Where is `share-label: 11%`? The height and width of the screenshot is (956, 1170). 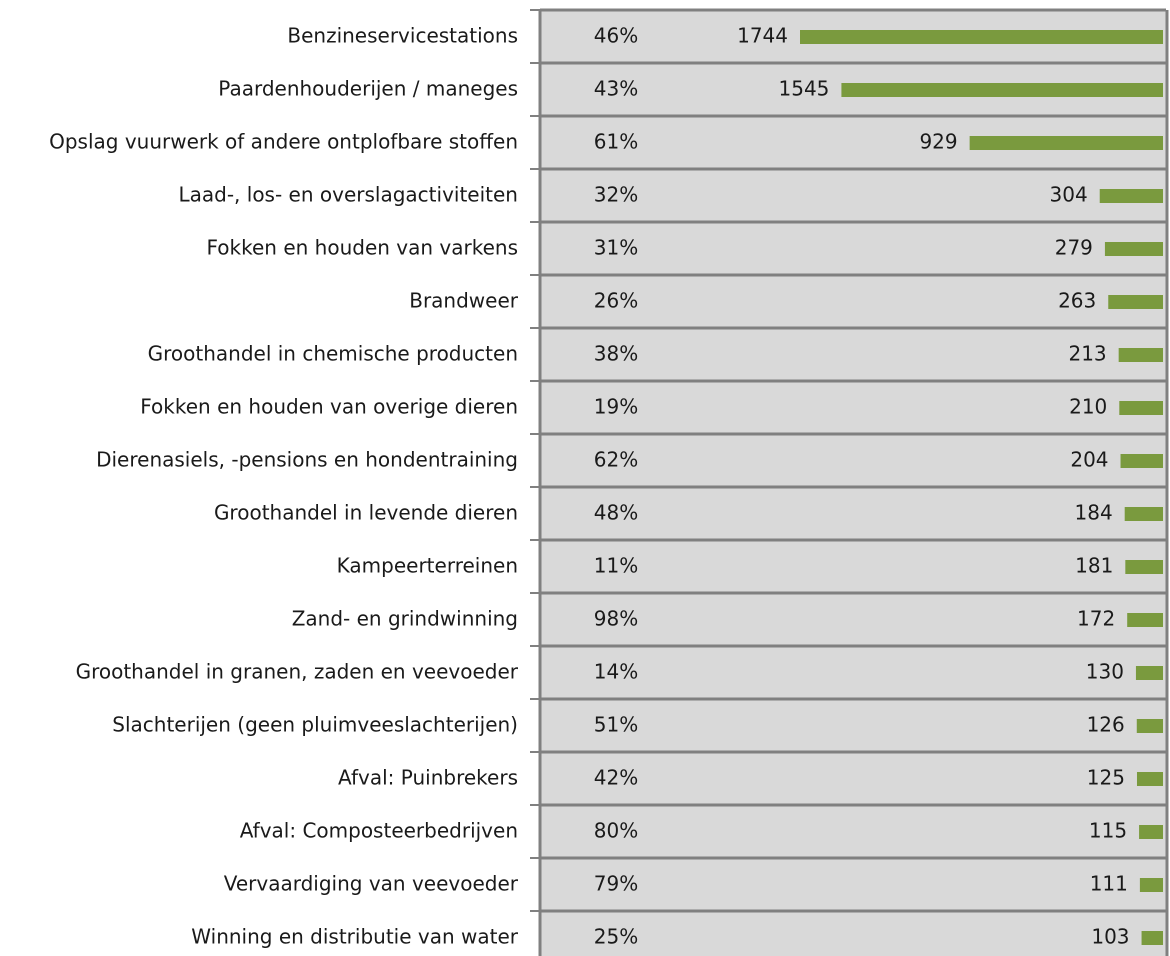
share-label: 11% is located at coordinates (616, 566).